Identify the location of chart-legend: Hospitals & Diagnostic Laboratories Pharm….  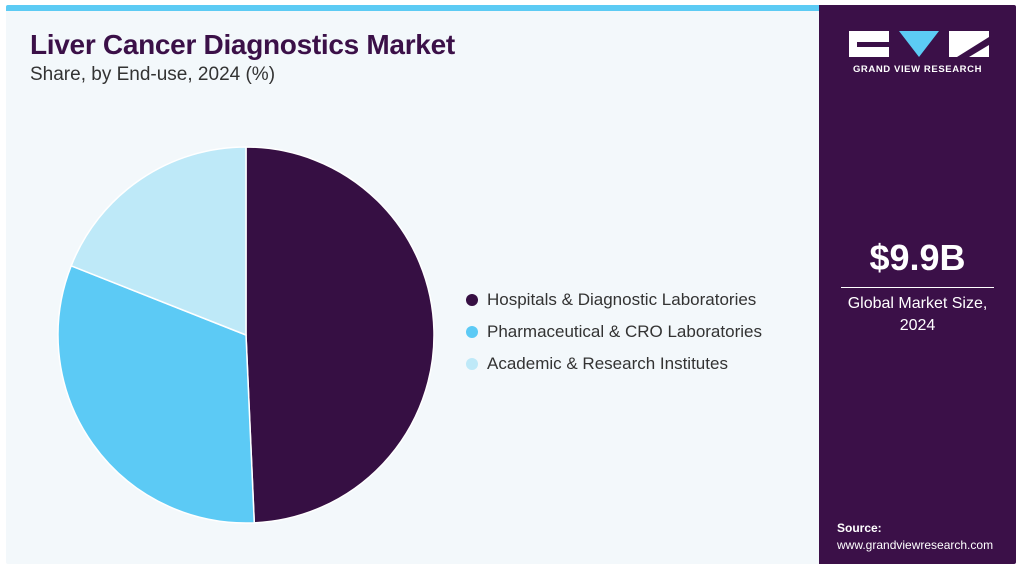
(614, 332).